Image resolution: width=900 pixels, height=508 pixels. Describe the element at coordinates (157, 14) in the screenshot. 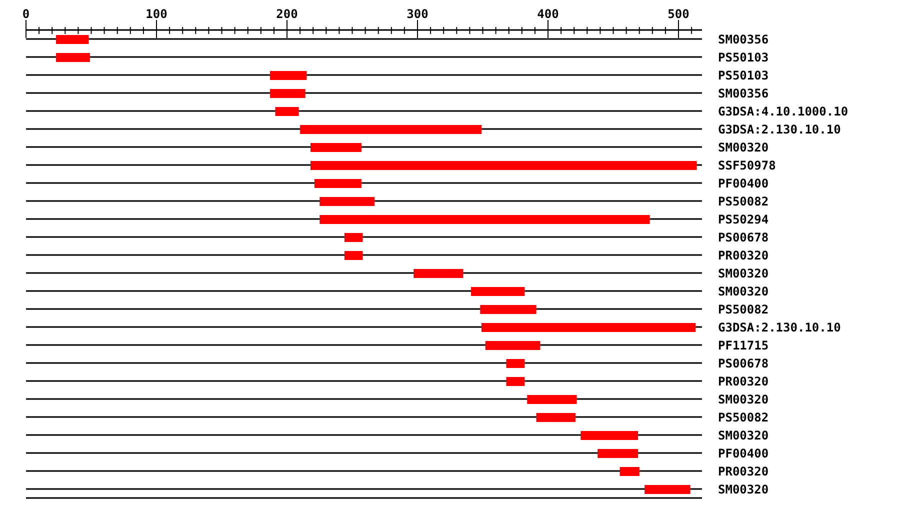

I see `x-tick-label: 100` at that location.